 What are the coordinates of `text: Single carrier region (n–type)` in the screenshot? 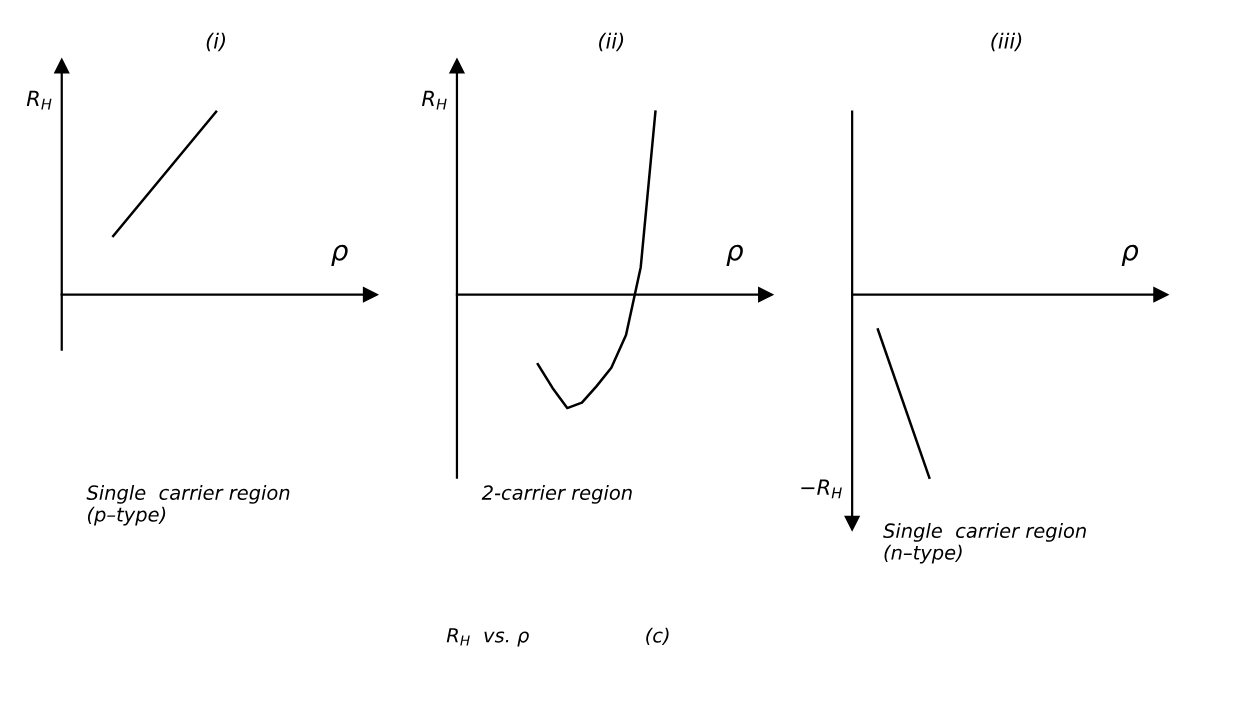 It's located at (984, 543).